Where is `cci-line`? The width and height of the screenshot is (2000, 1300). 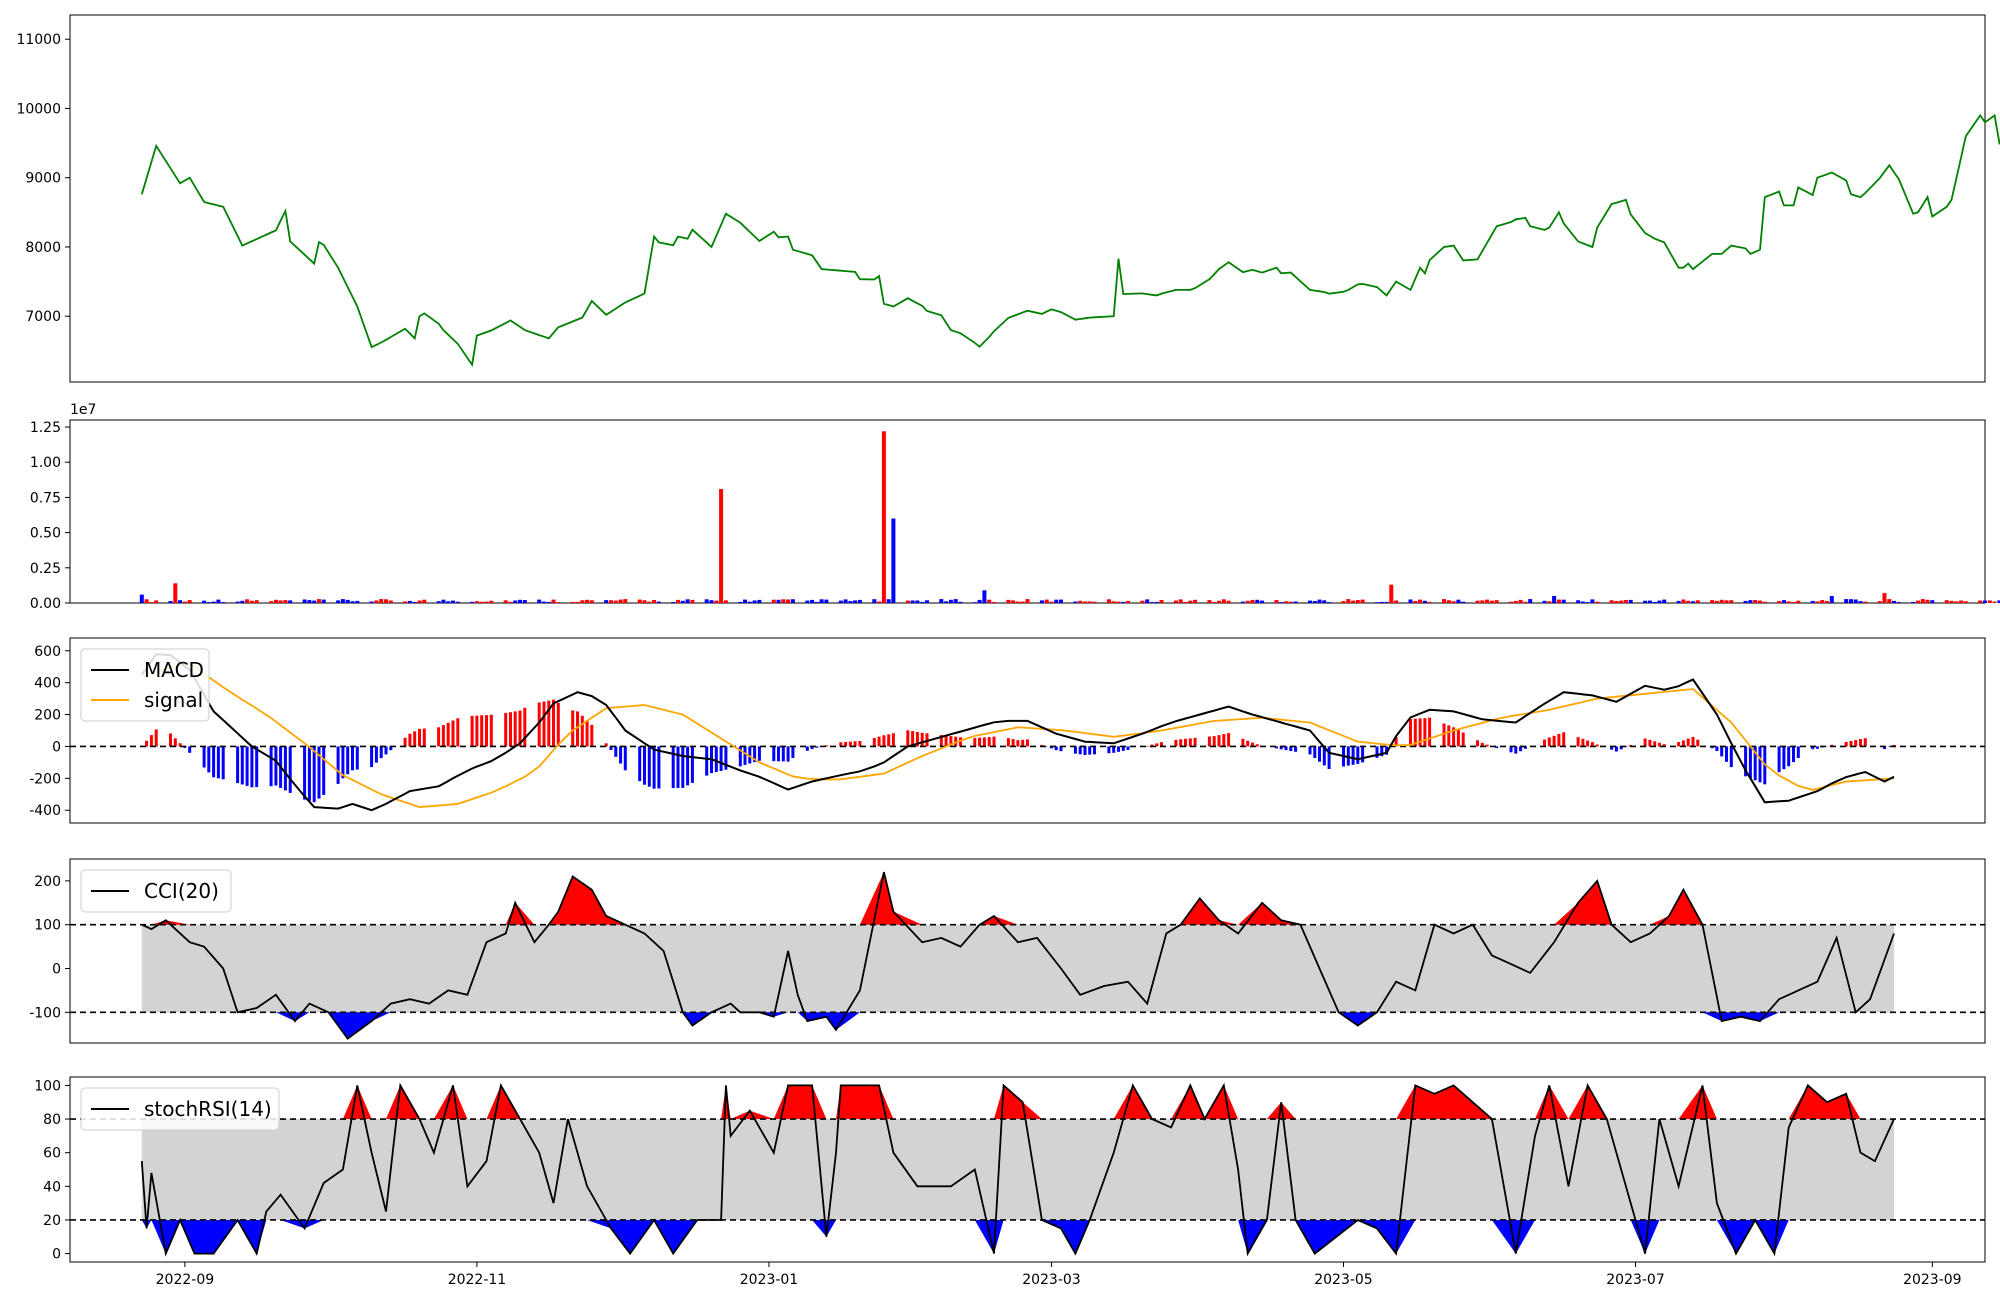
cci-line is located at coordinates (1018, 955).